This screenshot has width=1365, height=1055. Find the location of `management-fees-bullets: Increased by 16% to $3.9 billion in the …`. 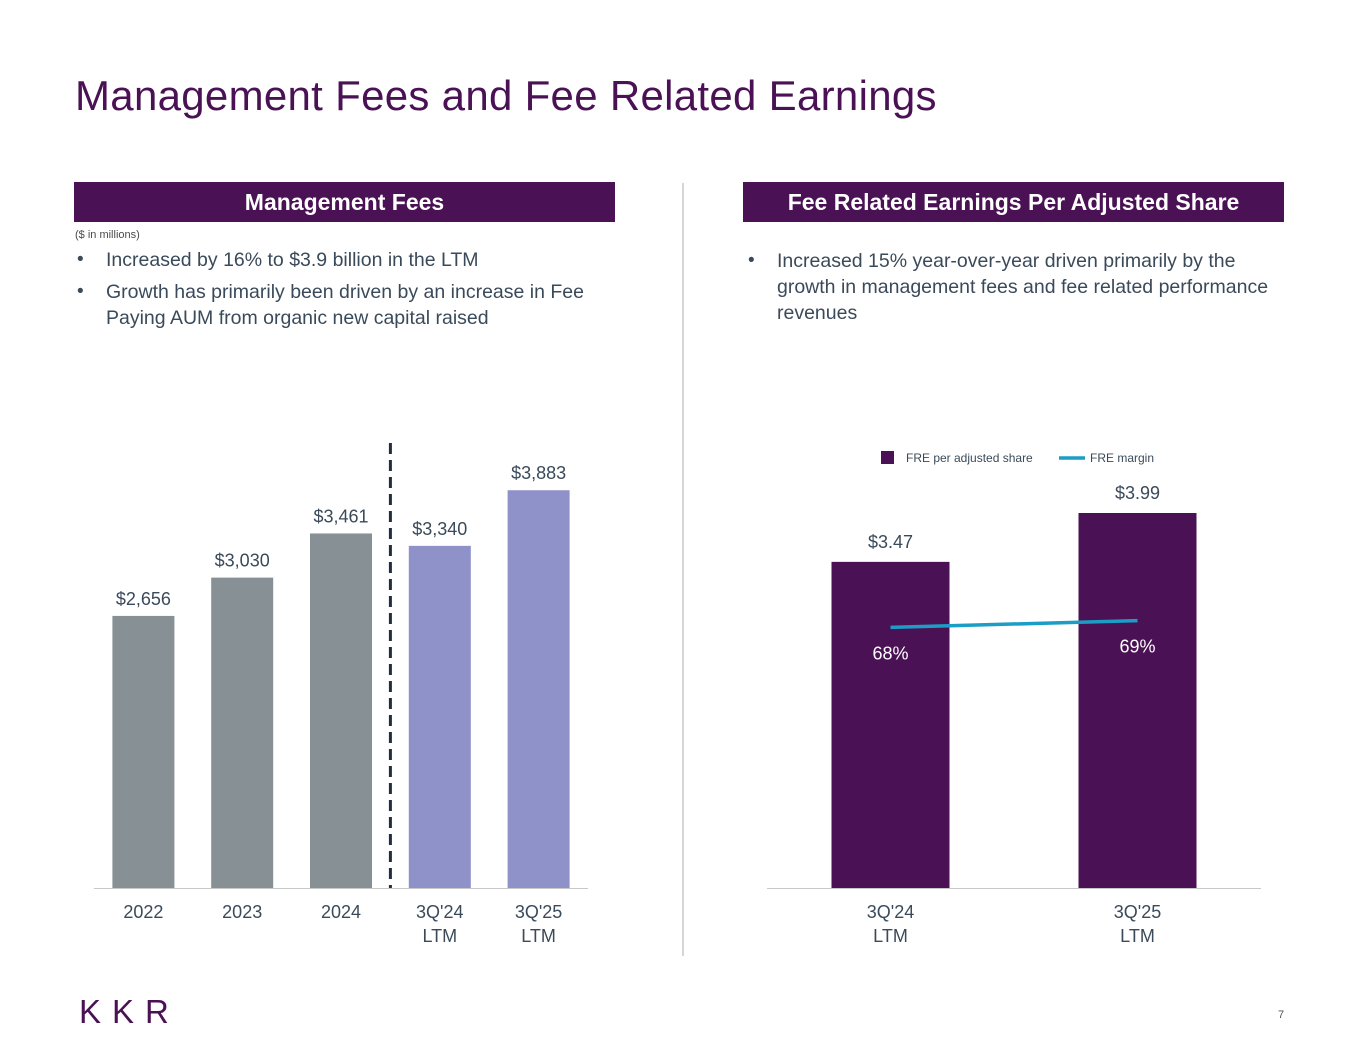

management-fees-bullets: Increased by 16% to $3.9 billion in the … is located at coordinates (347, 292).